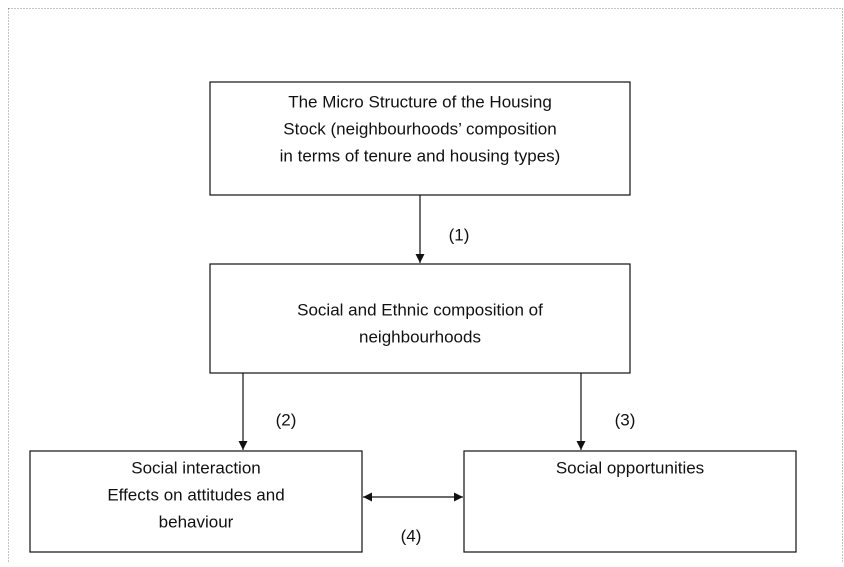 This screenshot has width=844, height=567. I want to click on node-text: Social interaction, so click(195, 467).